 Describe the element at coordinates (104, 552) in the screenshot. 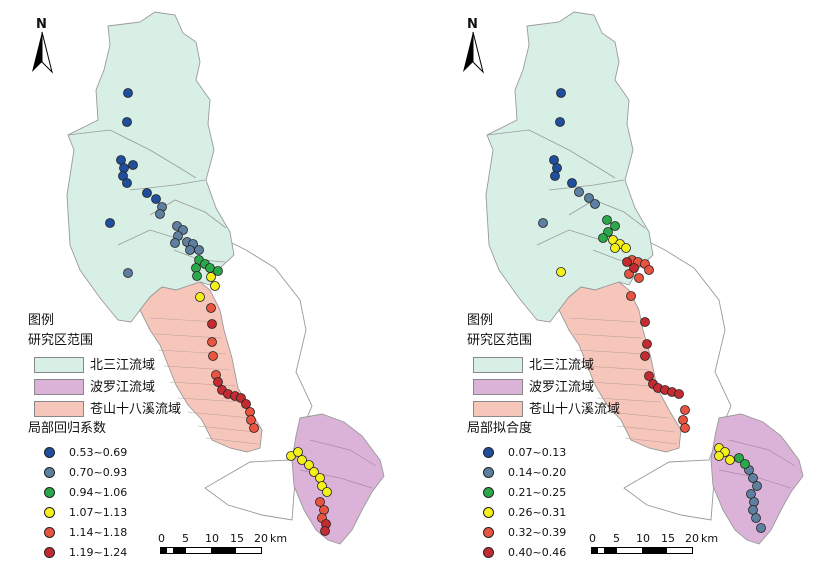

I see `legend-class-row: 1.19~1.24` at that location.